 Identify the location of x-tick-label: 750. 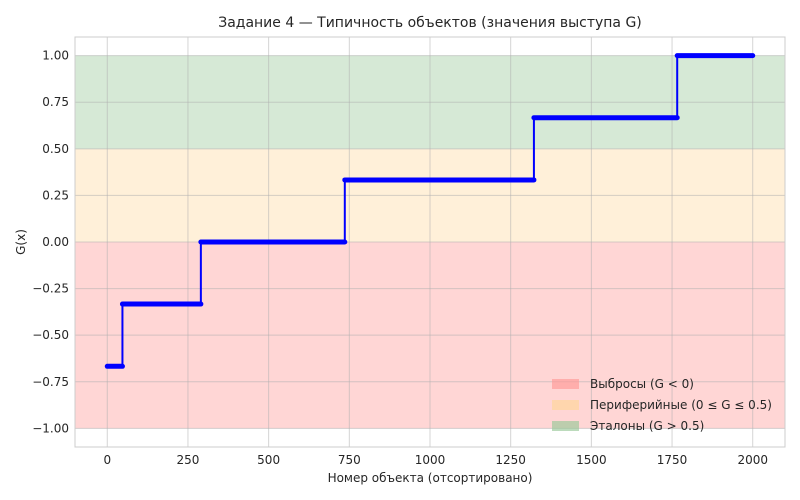
(349, 460).